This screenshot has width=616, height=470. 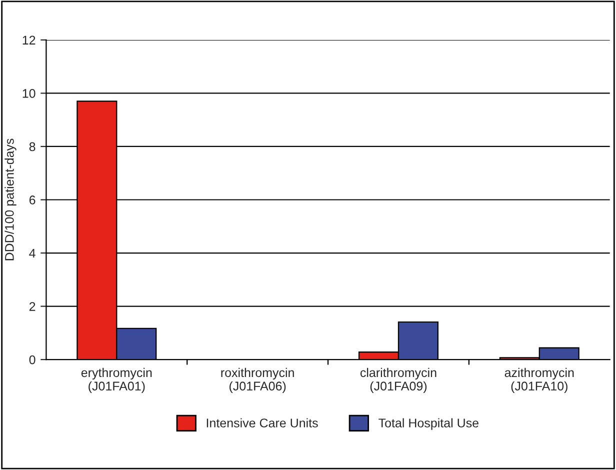 I want to click on y-tick-label: 10, so click(x=29, y=93).